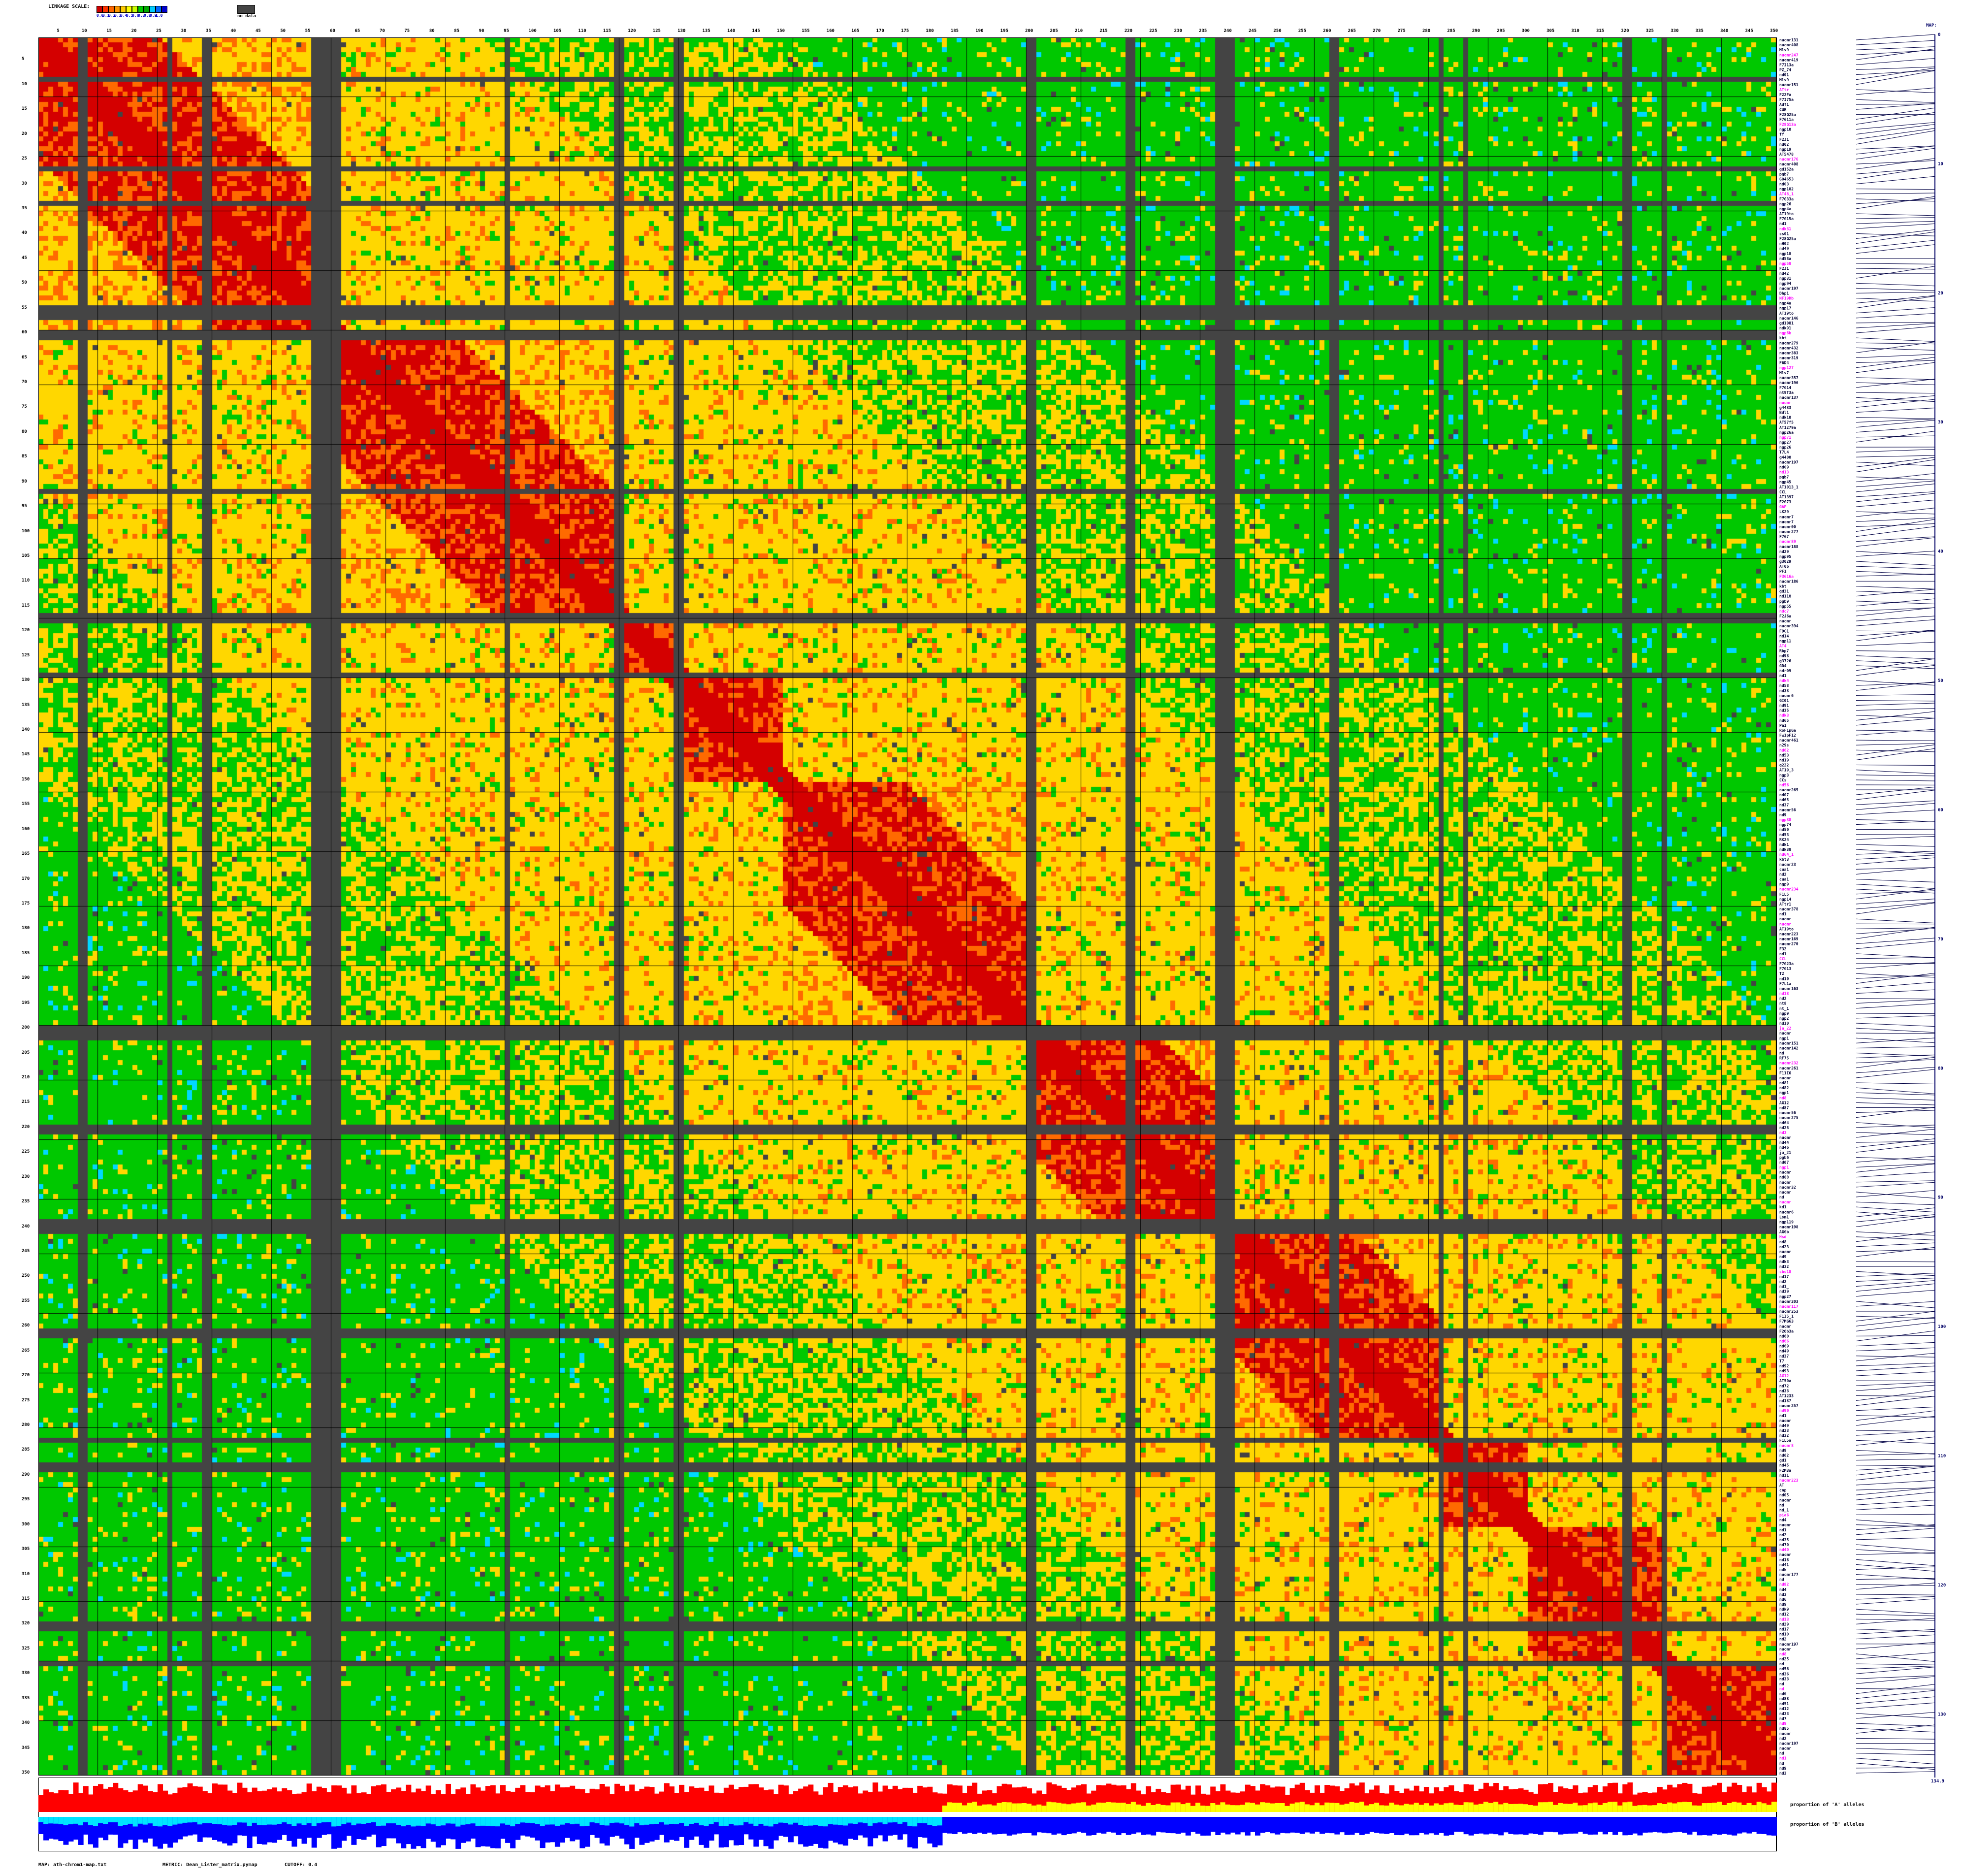 Image resolution: width=1962 pixels, height=1876 pixels. Describe the element at coordinates (1784, 234) in the screenshot. I see `marker-label: cs01` at that location.